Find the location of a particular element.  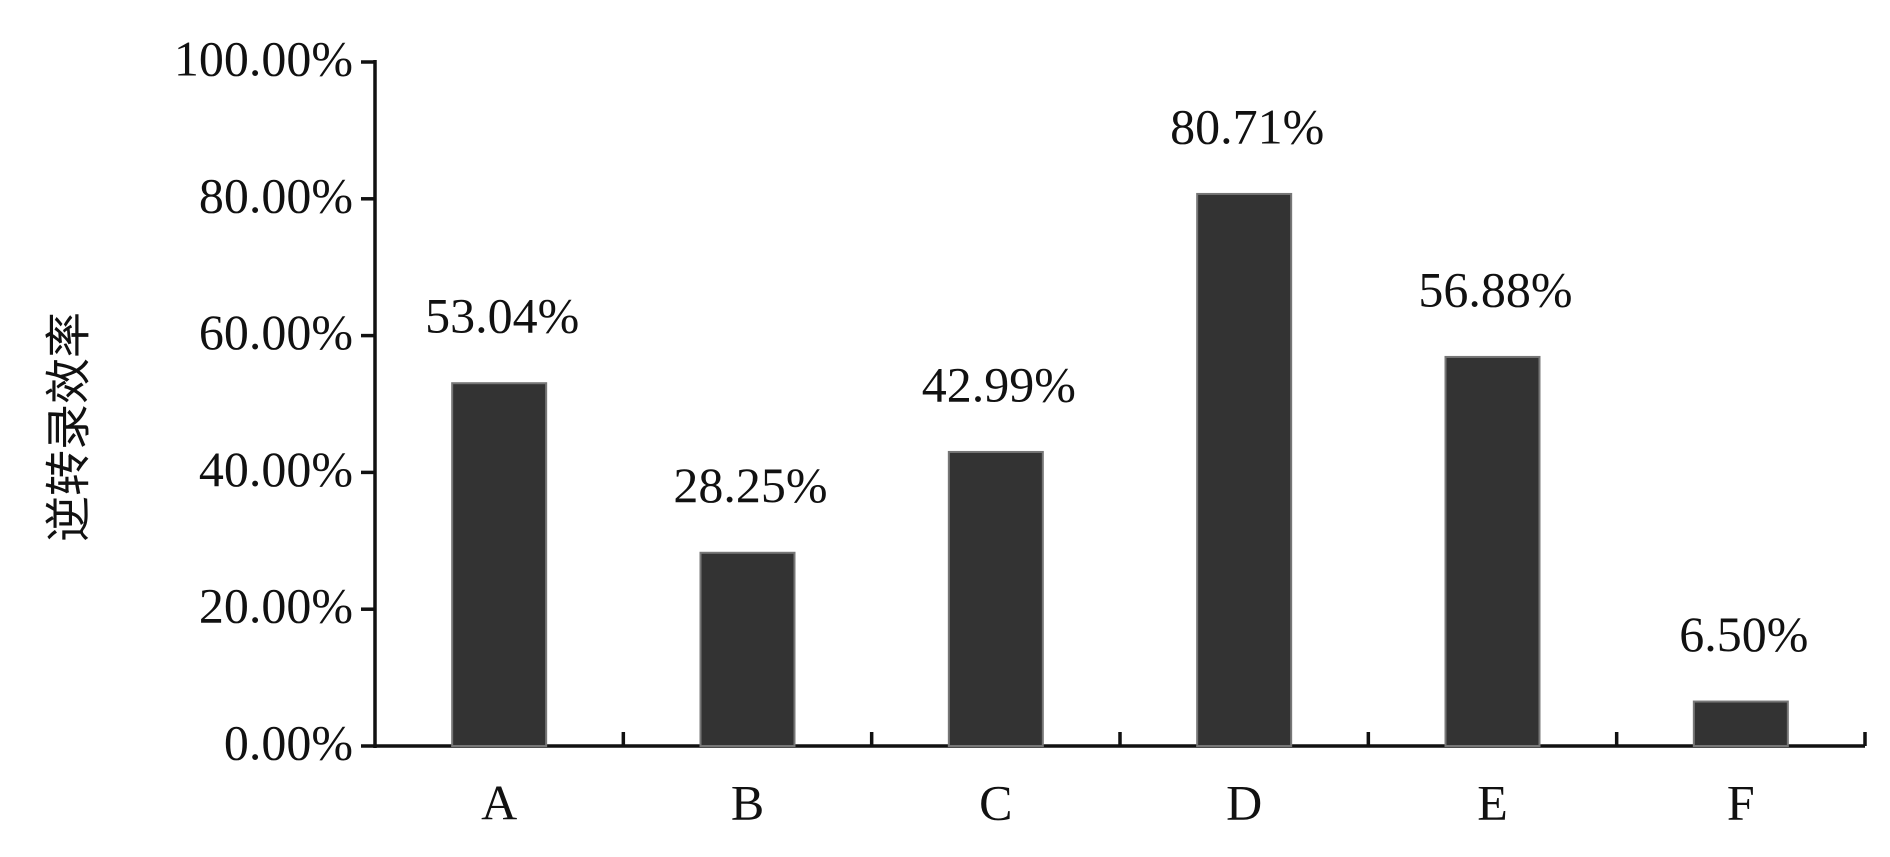

data-label: 53.04% is located at coordinates (502, 316).